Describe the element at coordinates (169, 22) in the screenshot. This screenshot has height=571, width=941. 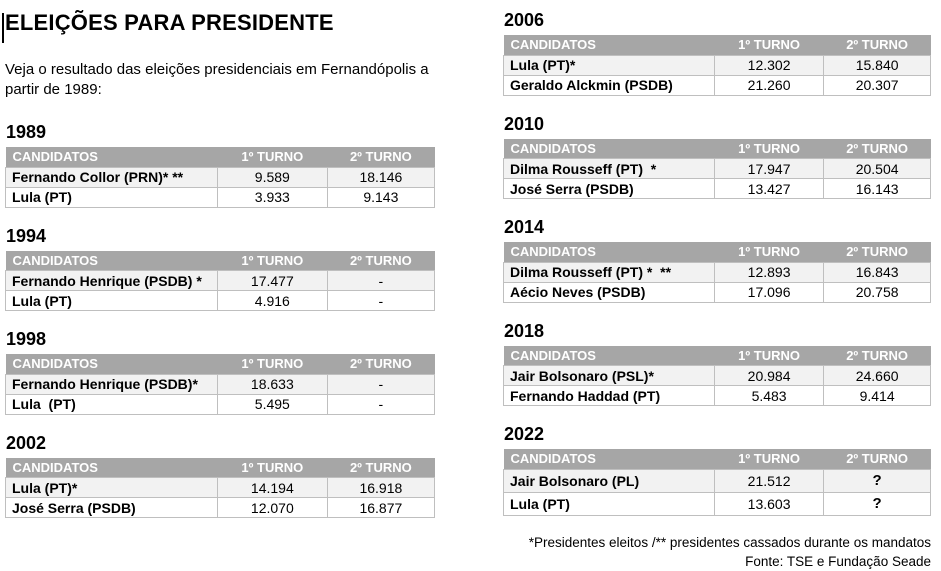
I see `page-title: ELEIÇÕES PARA PRESIDENTE` at that location.